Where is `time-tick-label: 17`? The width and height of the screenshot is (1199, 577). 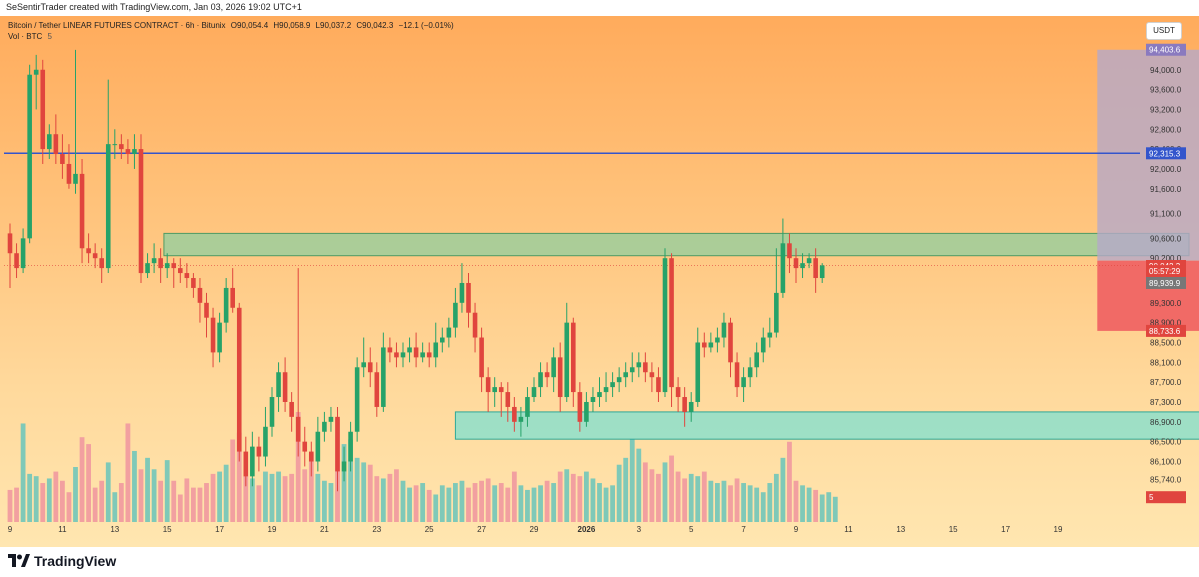 time-tick-label: 17 is located at coordinates (1005, 529).